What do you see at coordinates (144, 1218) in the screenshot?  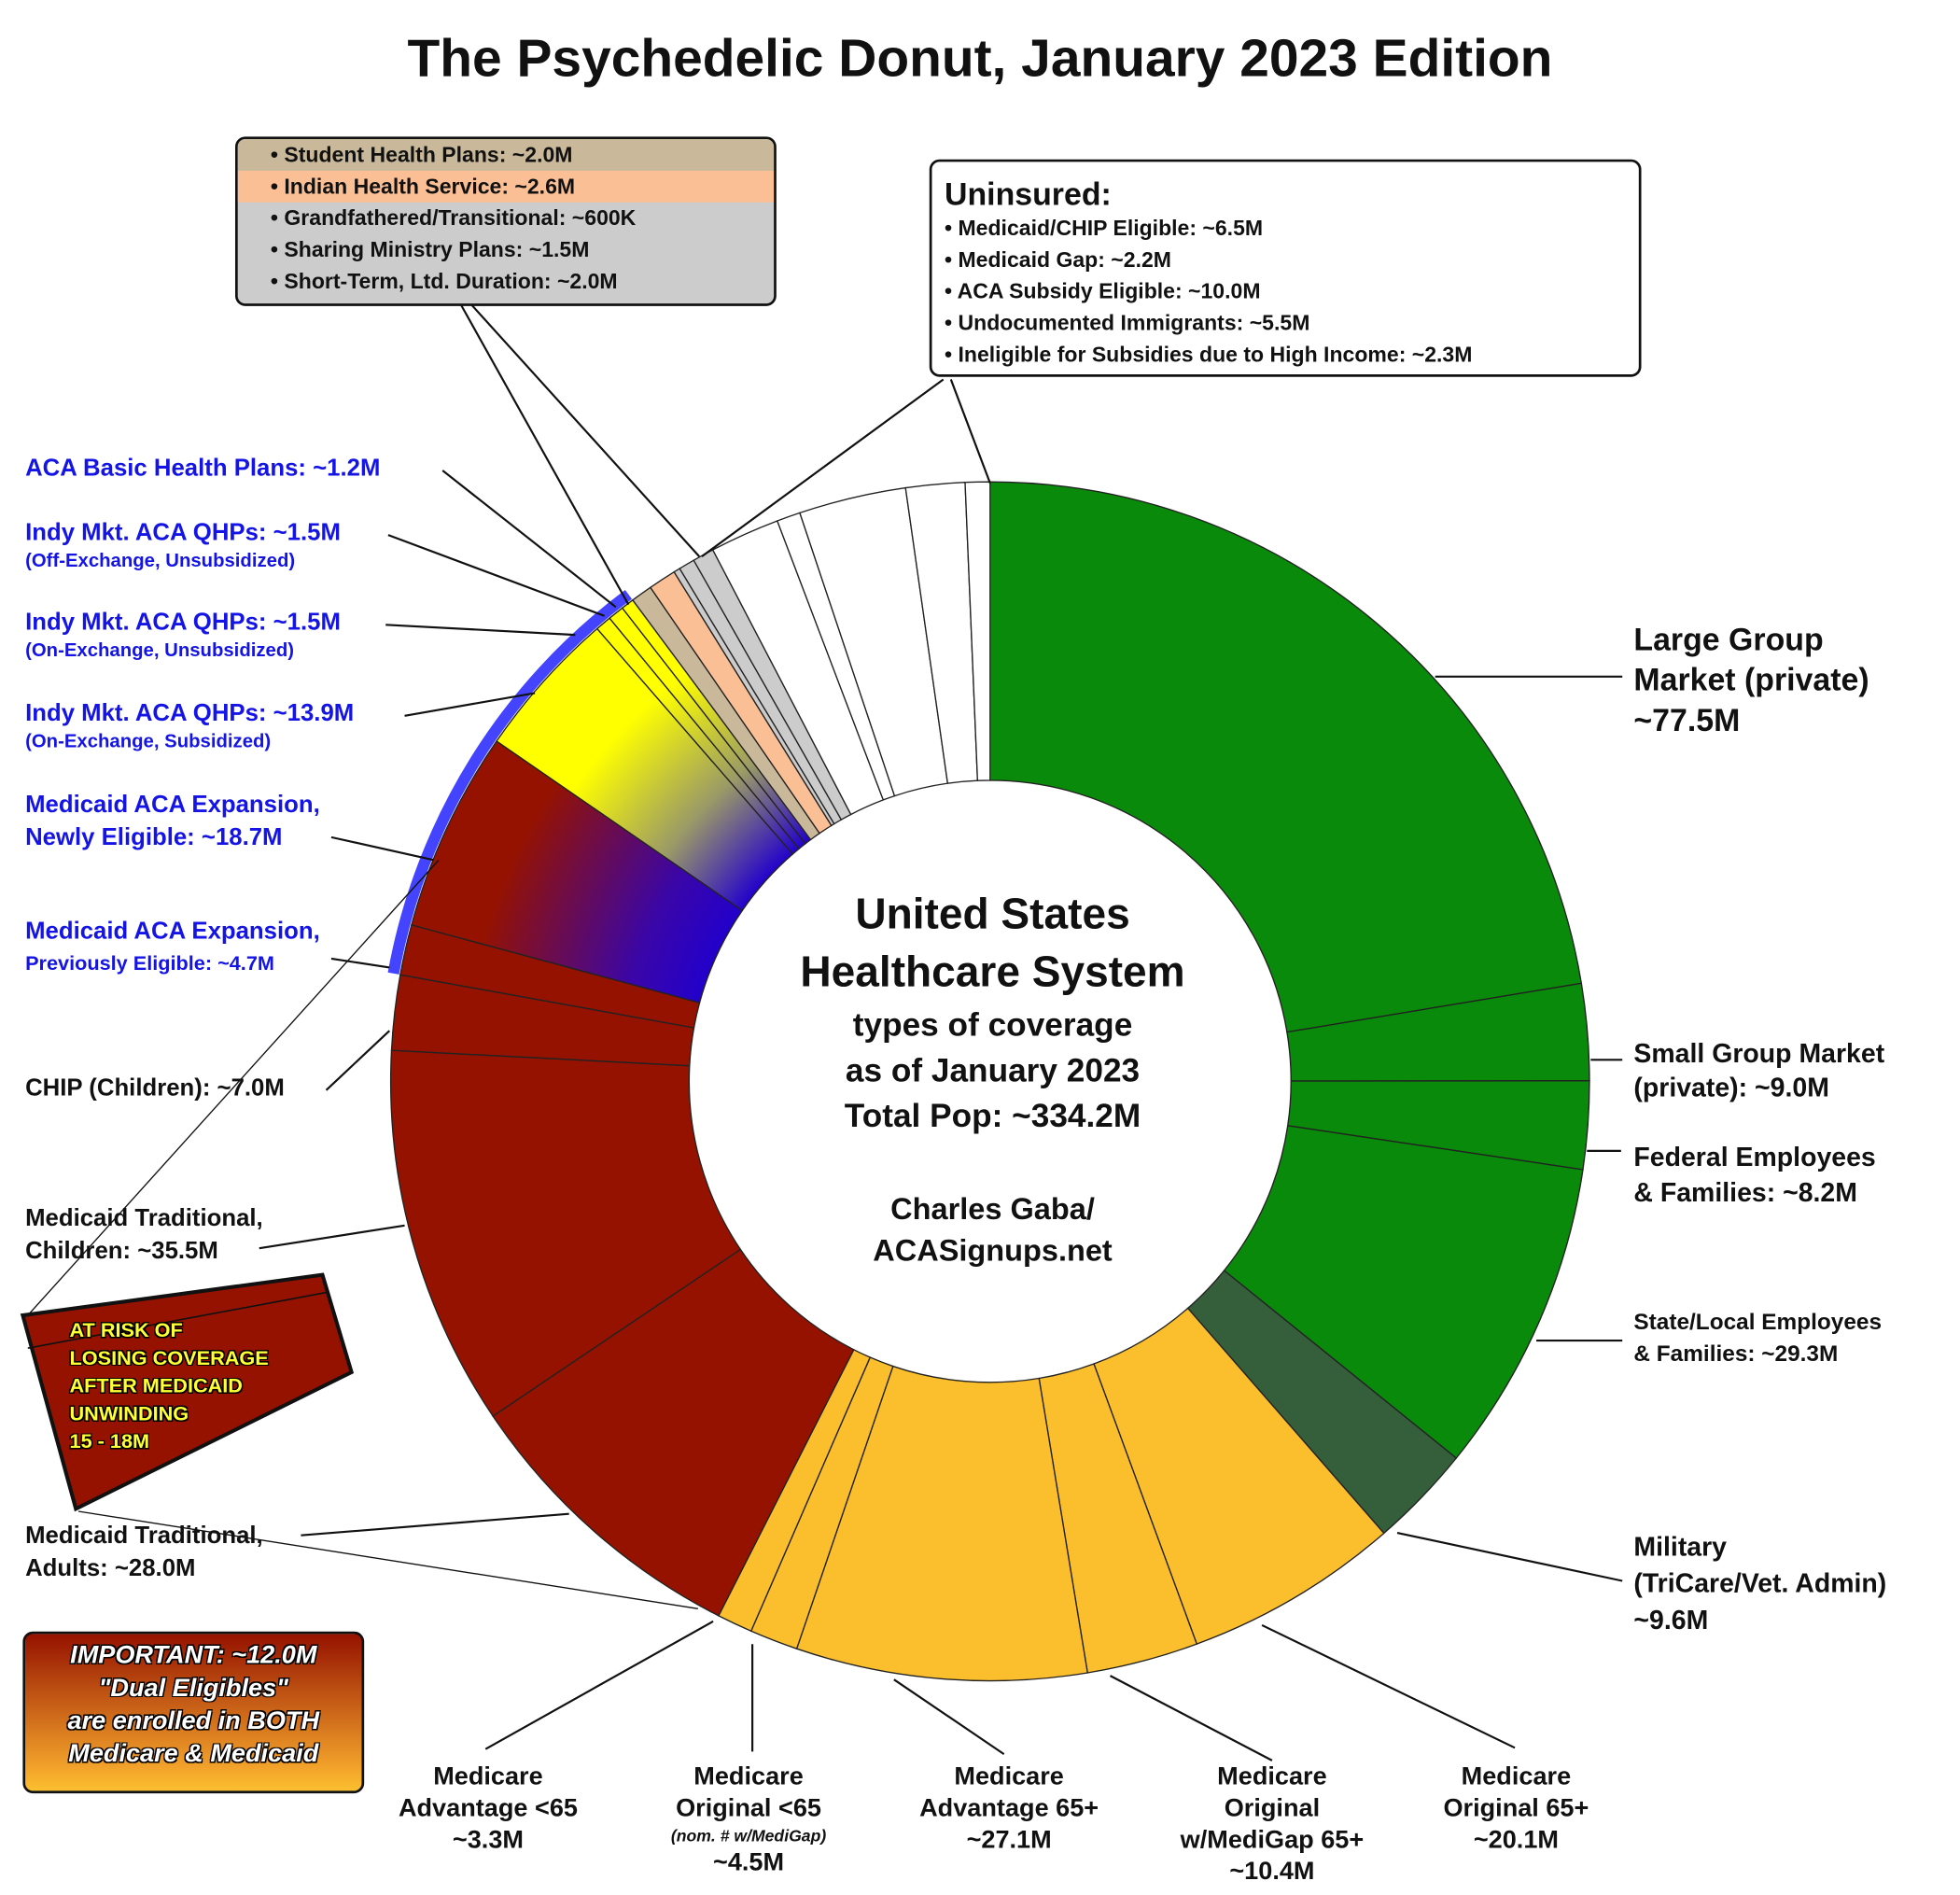 I see `label-line: Medicaid Traditional,` at bounding box center [144, 1218].